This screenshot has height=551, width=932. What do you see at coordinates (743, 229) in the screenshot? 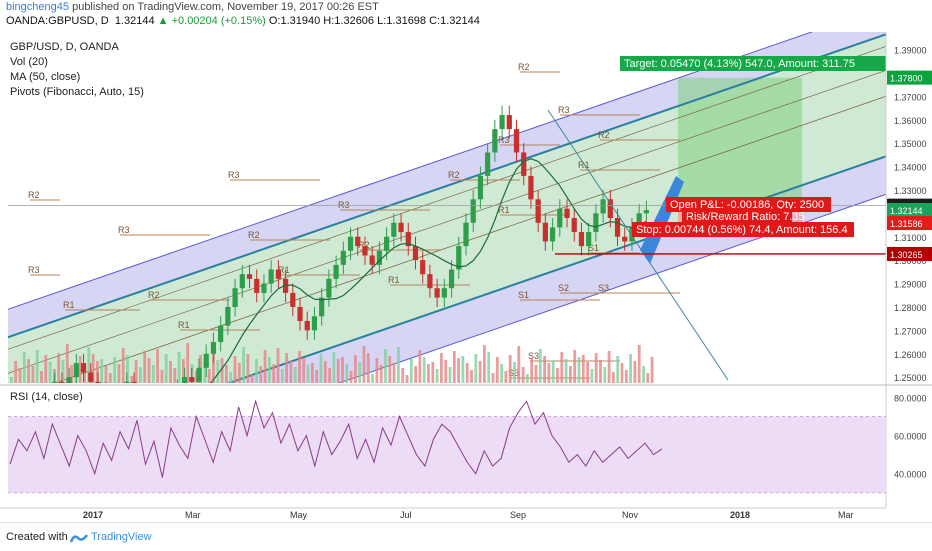
I see `stop-label-bg` at bounding box center [743, 229].